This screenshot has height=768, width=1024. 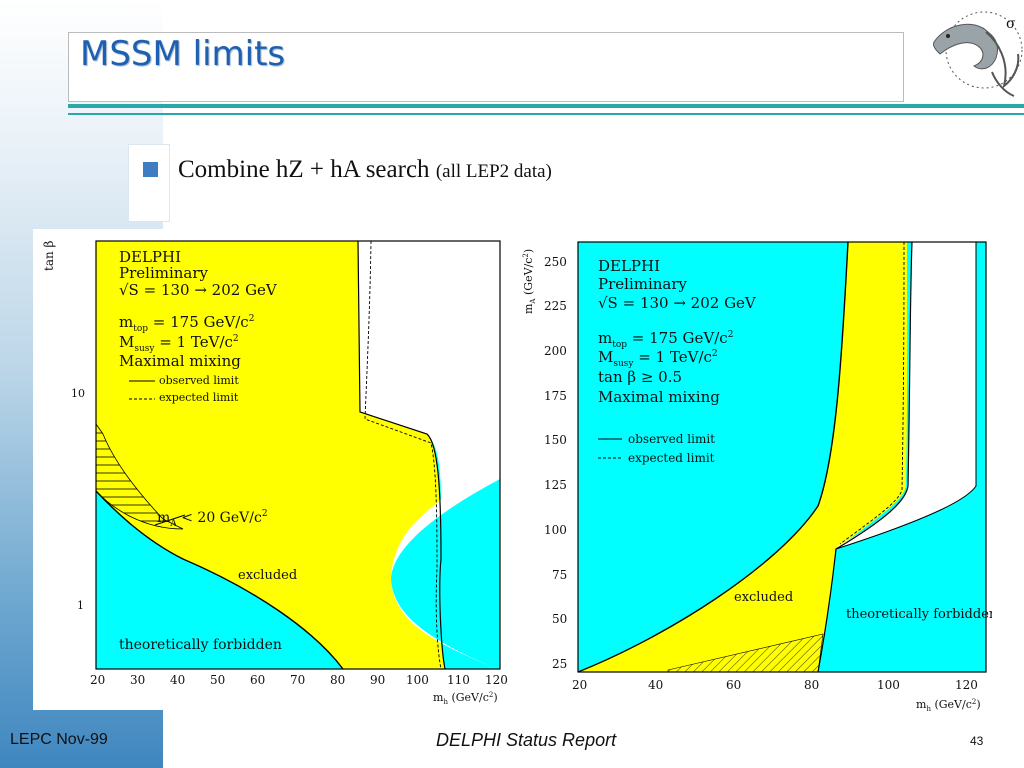 I want to click on x-tick: 110, so click(x=458, y=680).